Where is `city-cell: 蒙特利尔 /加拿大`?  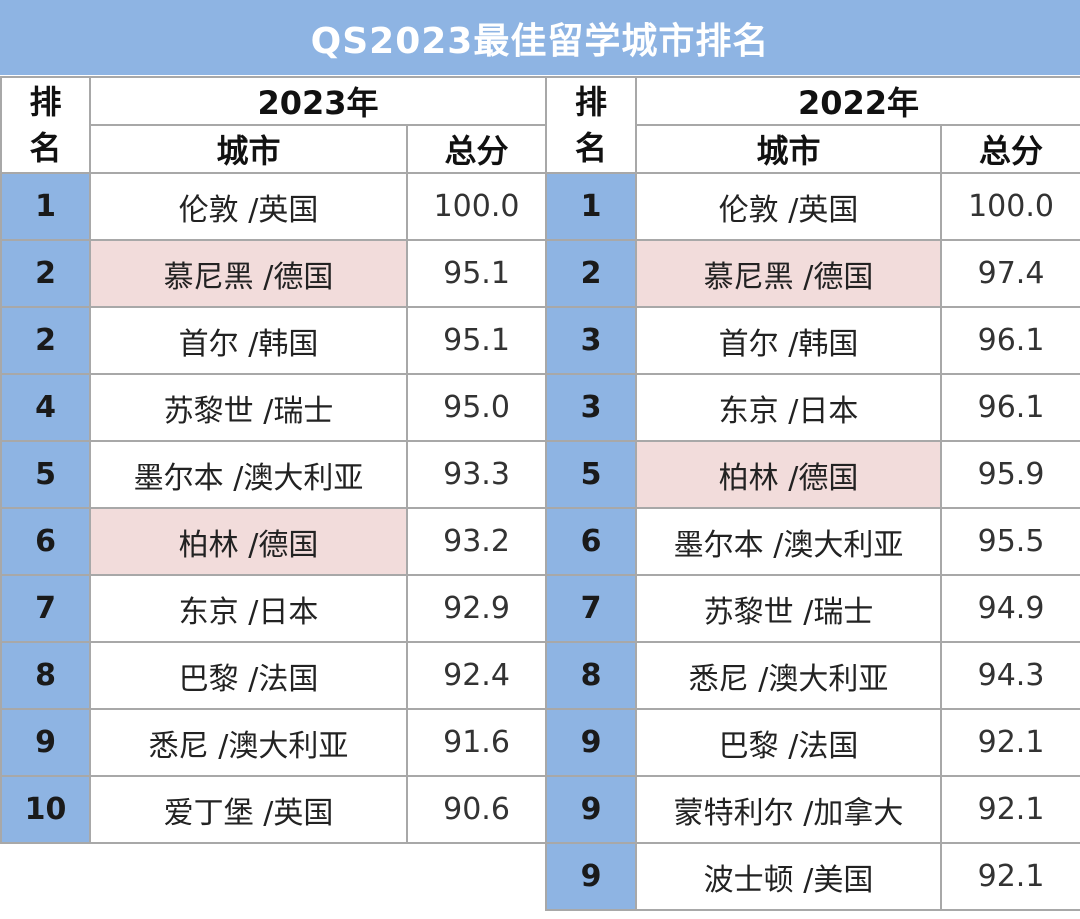
city-cell: 蒙特利尔 /加拿大 is located at coordinates (788, 809).